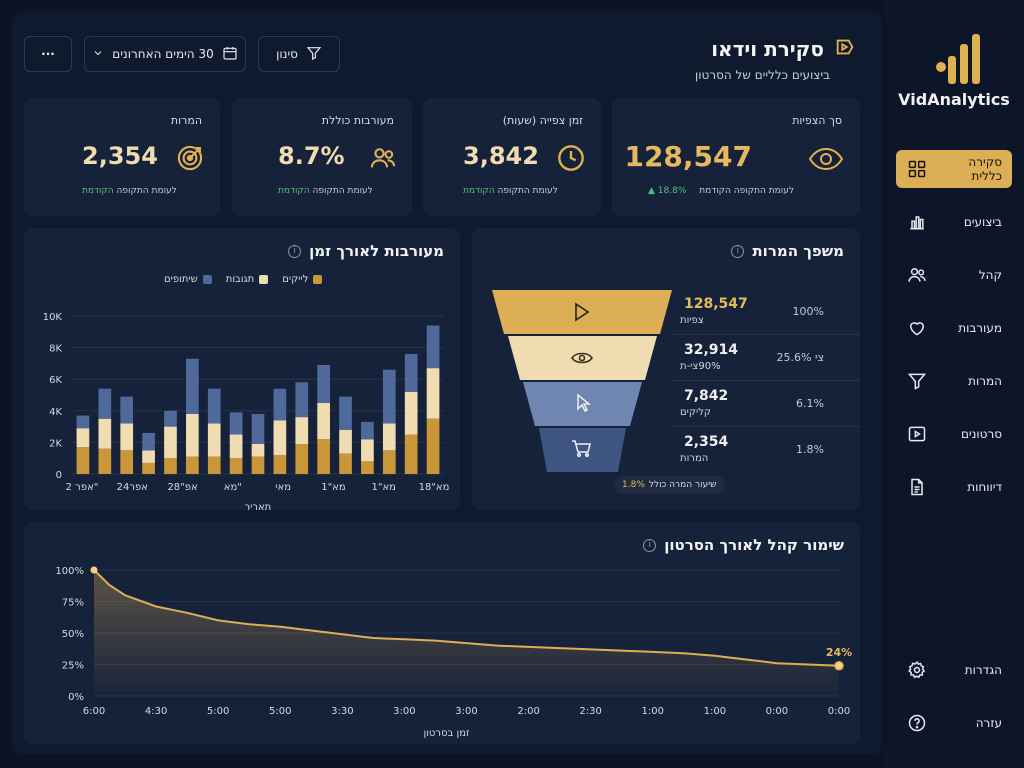  I want to click on sidebar-item-label: המרות, so click(985, 381).